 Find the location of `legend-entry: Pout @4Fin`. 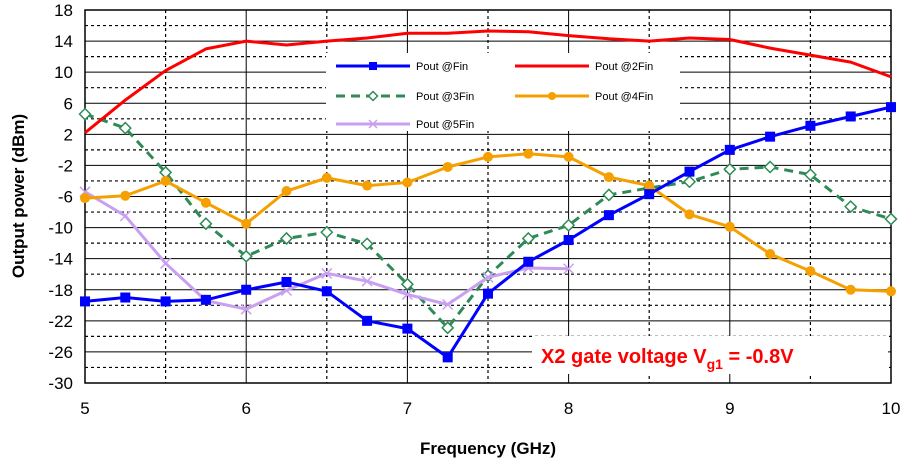

legend-entry: Pout @4Fin is located at coordinates (584, 97).